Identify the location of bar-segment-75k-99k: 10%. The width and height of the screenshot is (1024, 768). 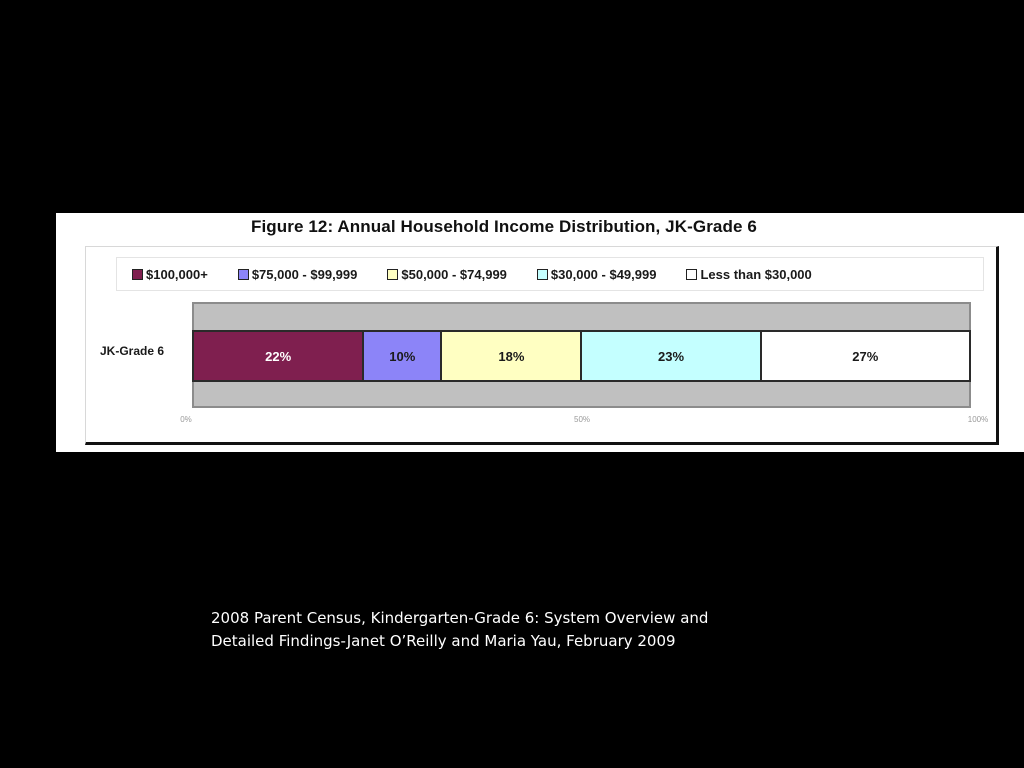
(402, 356).